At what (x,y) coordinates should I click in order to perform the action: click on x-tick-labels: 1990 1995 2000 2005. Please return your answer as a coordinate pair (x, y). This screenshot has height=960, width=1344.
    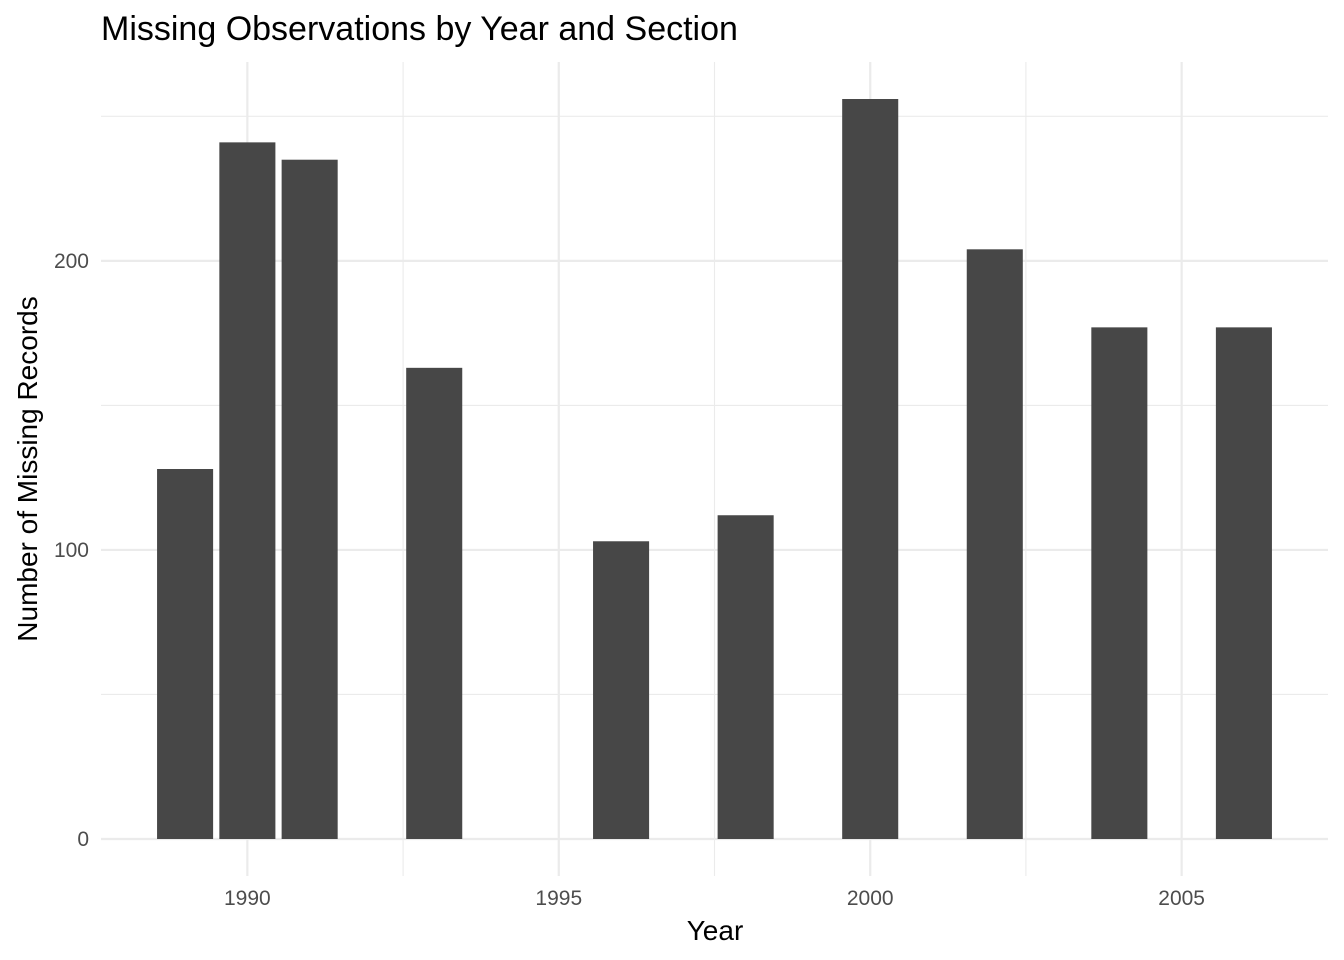
    Looking at the image, I should click on (714, 898).